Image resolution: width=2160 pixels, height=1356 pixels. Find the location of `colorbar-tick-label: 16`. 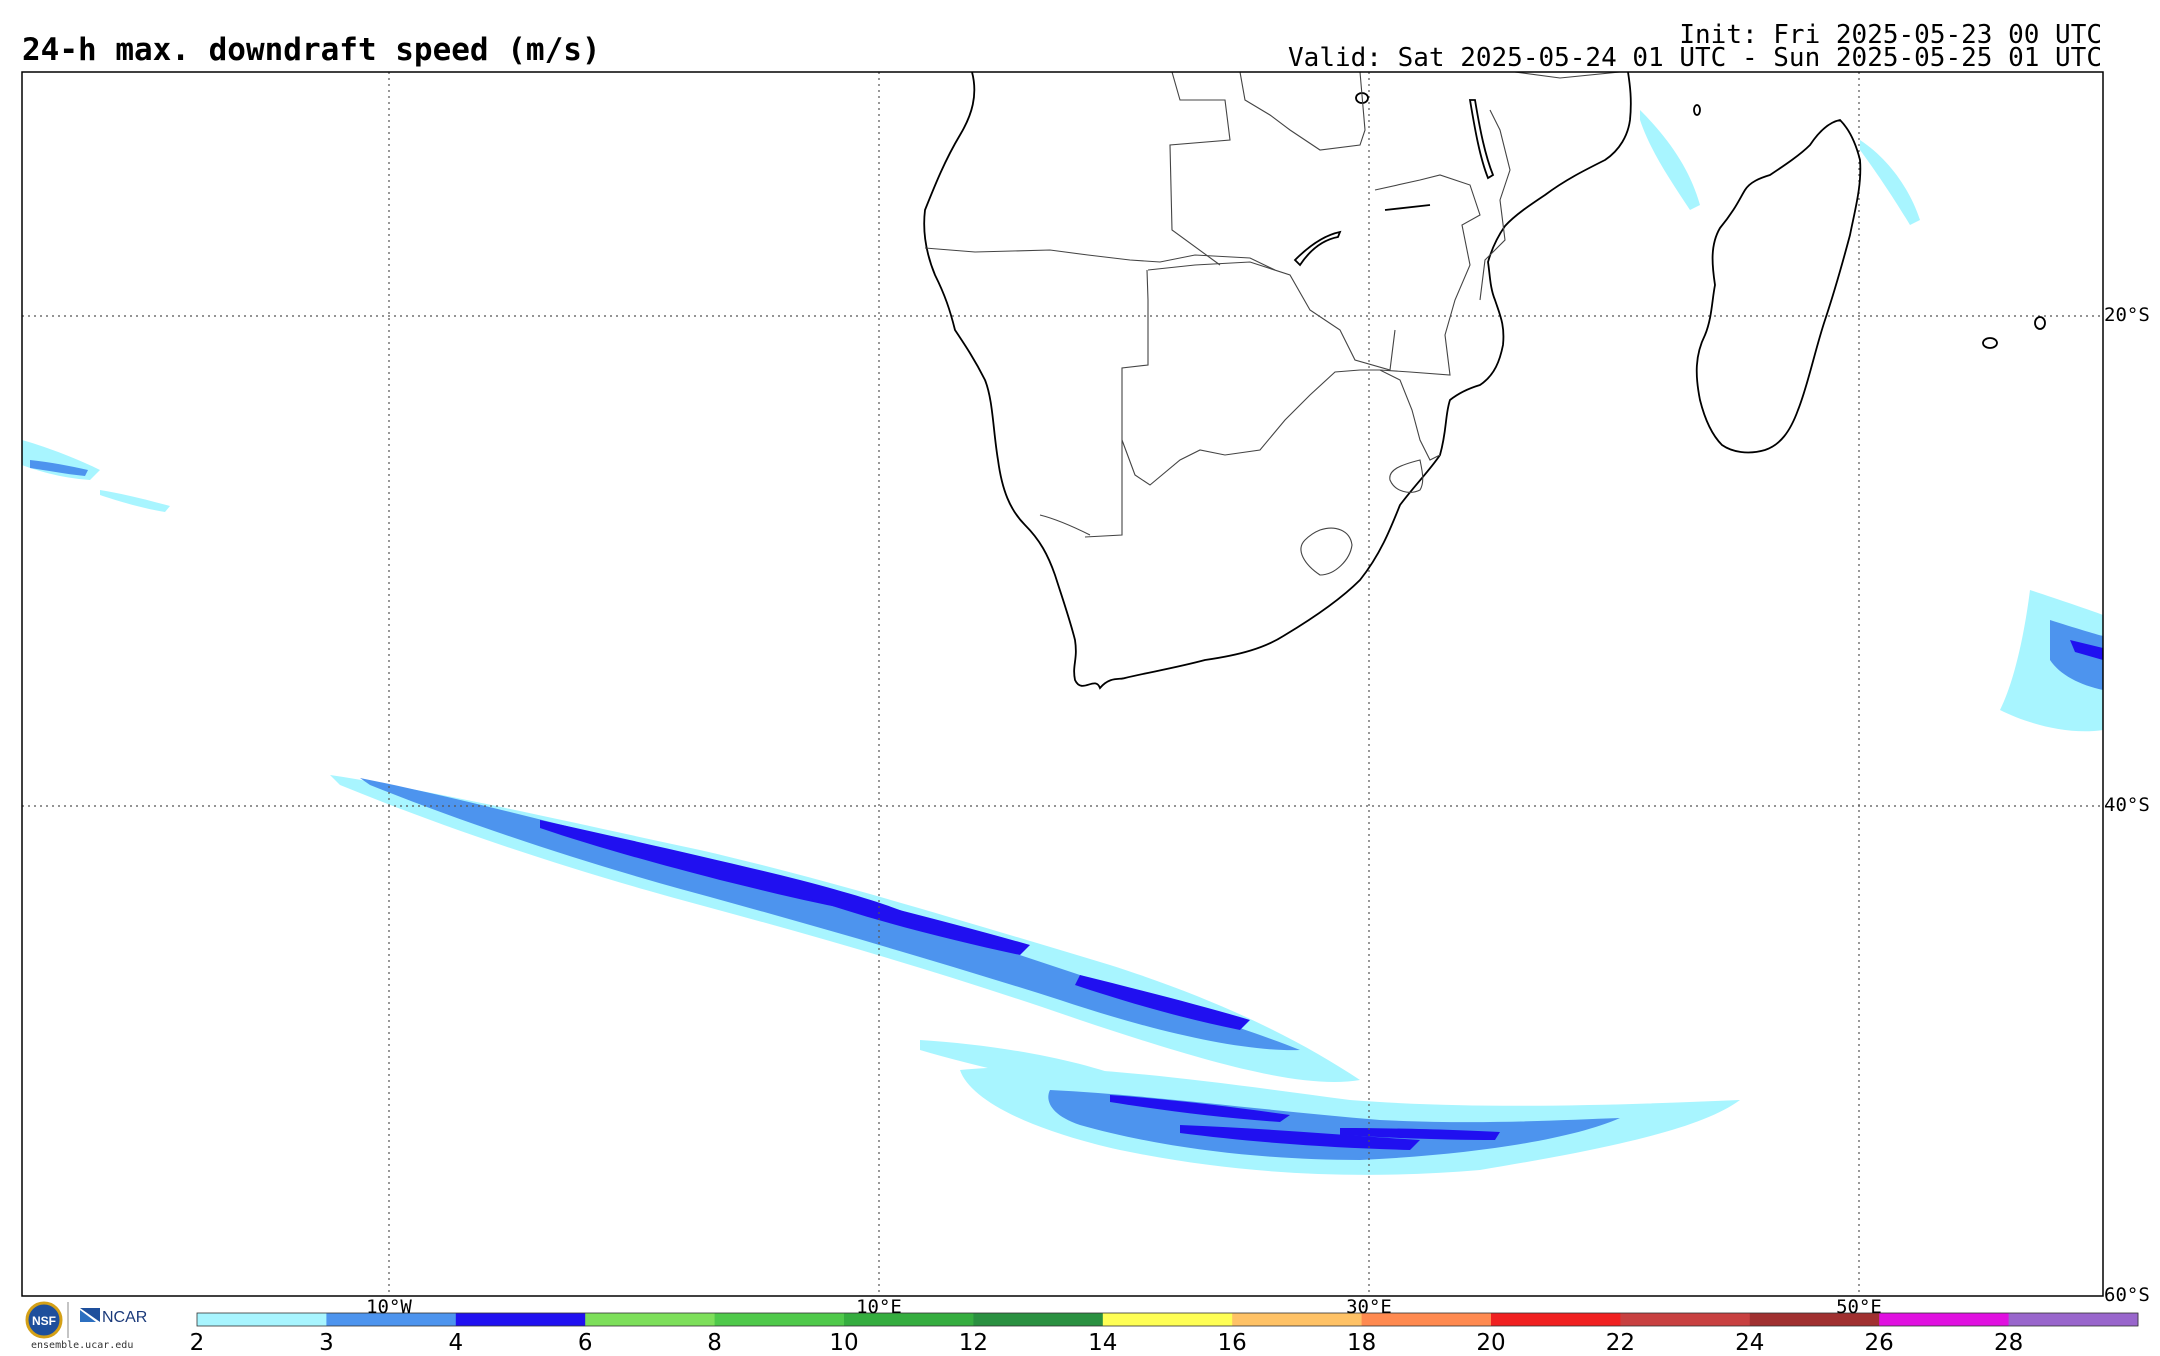

colorbar-tick-label: 16 is located at coordinates (1232, 1343).